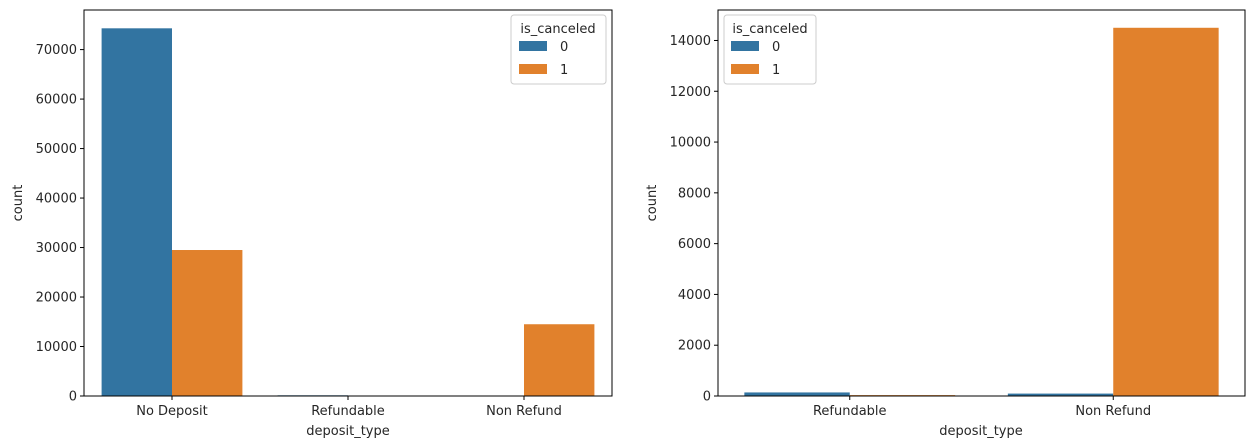 The width and height of the screenshot is (1255, 448). Describe the element at coordinates (850, 411) in the screenshot. I see `x-tick-label-right-0: Refundable` at that location.